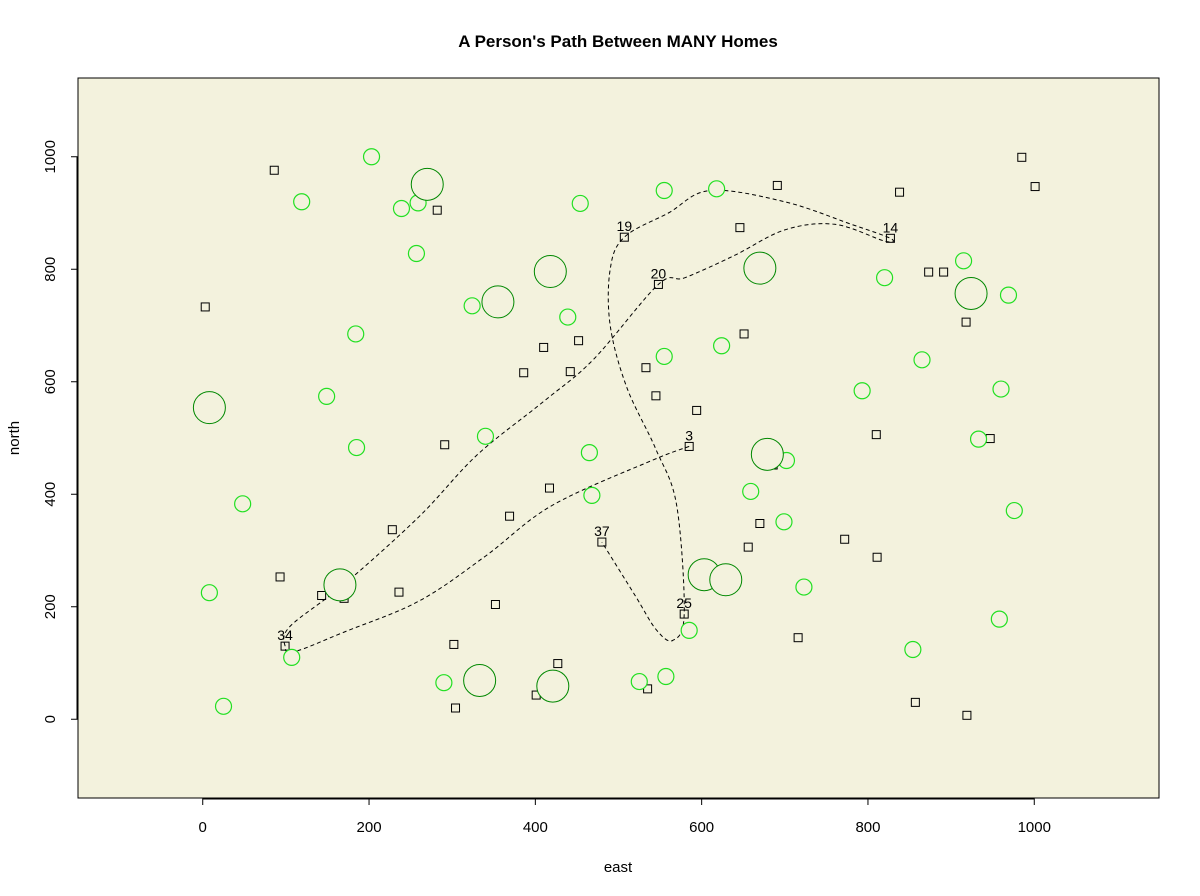  What do you see at coordinates (625, 226) in the screenshot?
I see `point-label: 19` at bounding box center [625, 226].